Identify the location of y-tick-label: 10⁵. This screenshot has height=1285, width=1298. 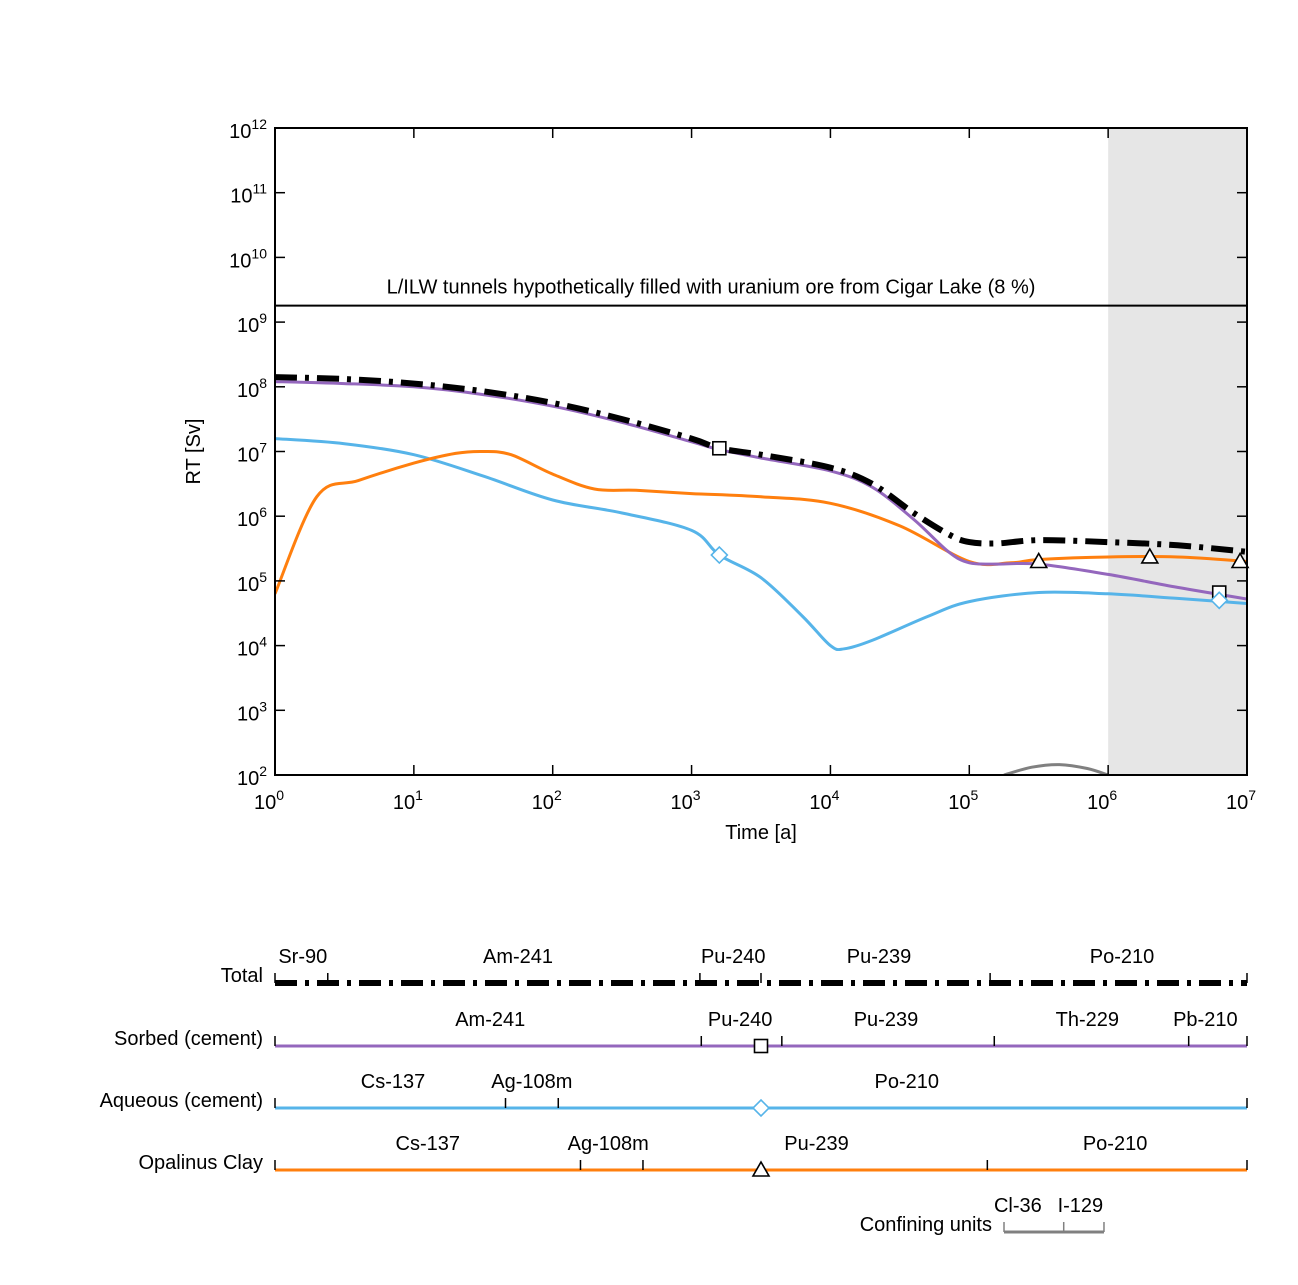
(252, 582).